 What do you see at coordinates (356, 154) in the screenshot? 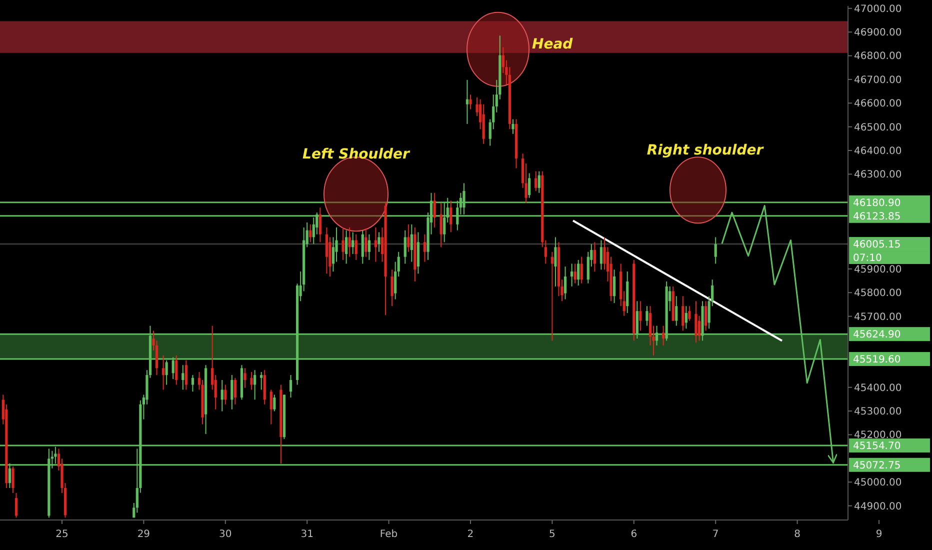
I see `annotation: Left Shoulder` at bounding box center [356, 154].